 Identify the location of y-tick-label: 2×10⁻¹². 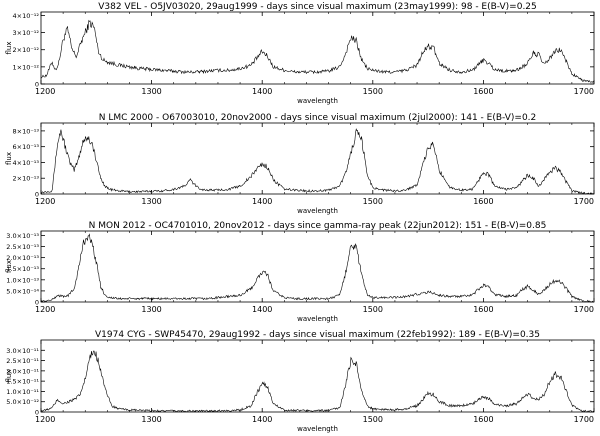
(26, 50).